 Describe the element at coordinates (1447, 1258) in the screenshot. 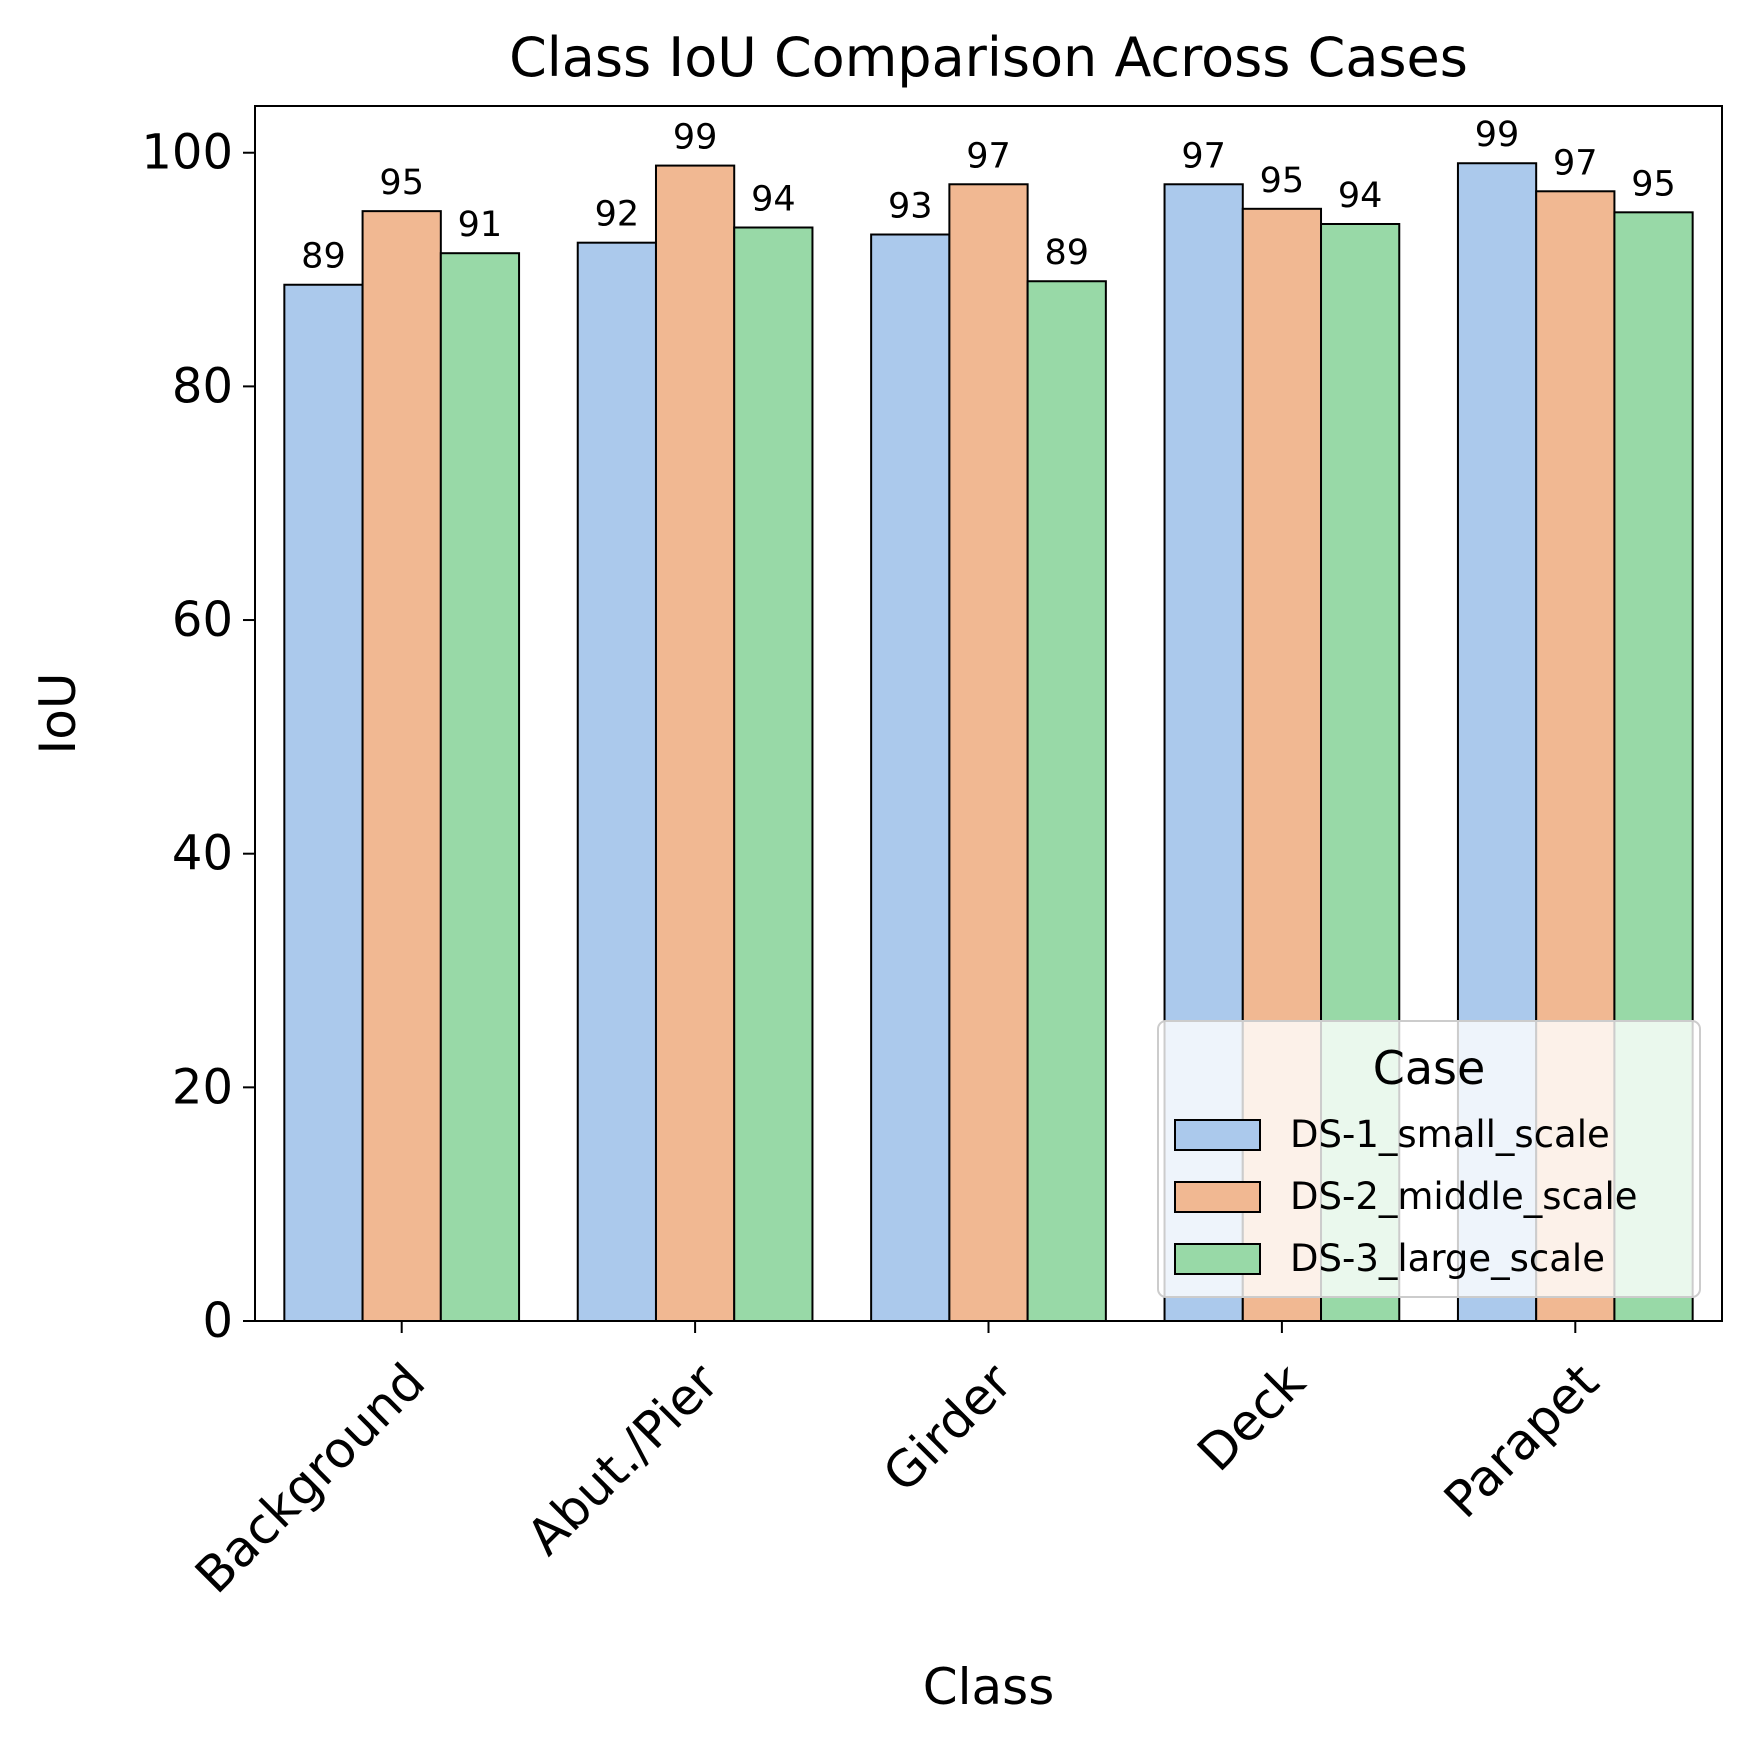

I see `legend-label: DS-3_large_scale` at that location.